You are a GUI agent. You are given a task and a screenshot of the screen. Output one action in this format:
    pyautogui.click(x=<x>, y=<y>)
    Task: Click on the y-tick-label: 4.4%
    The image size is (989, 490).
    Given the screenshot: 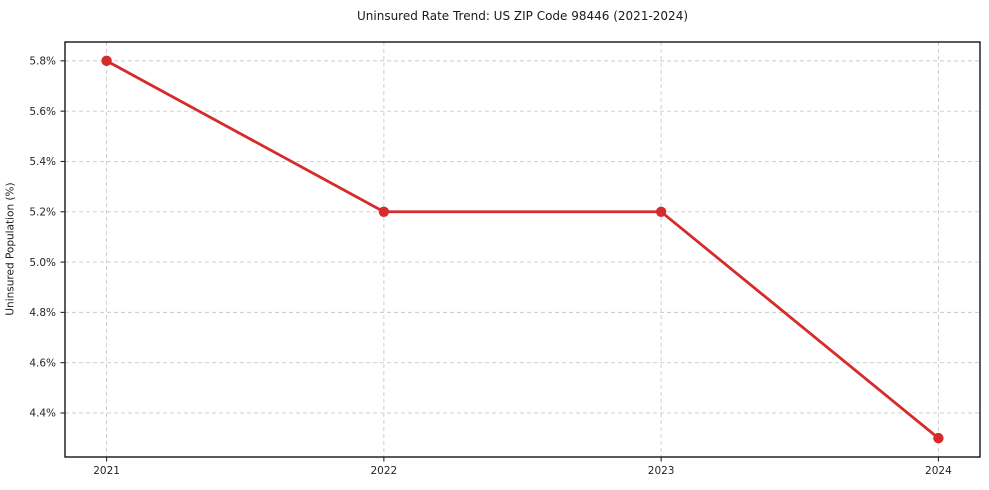 What is the action you would take?
    pyautogui.click(x=42, y=414)
    